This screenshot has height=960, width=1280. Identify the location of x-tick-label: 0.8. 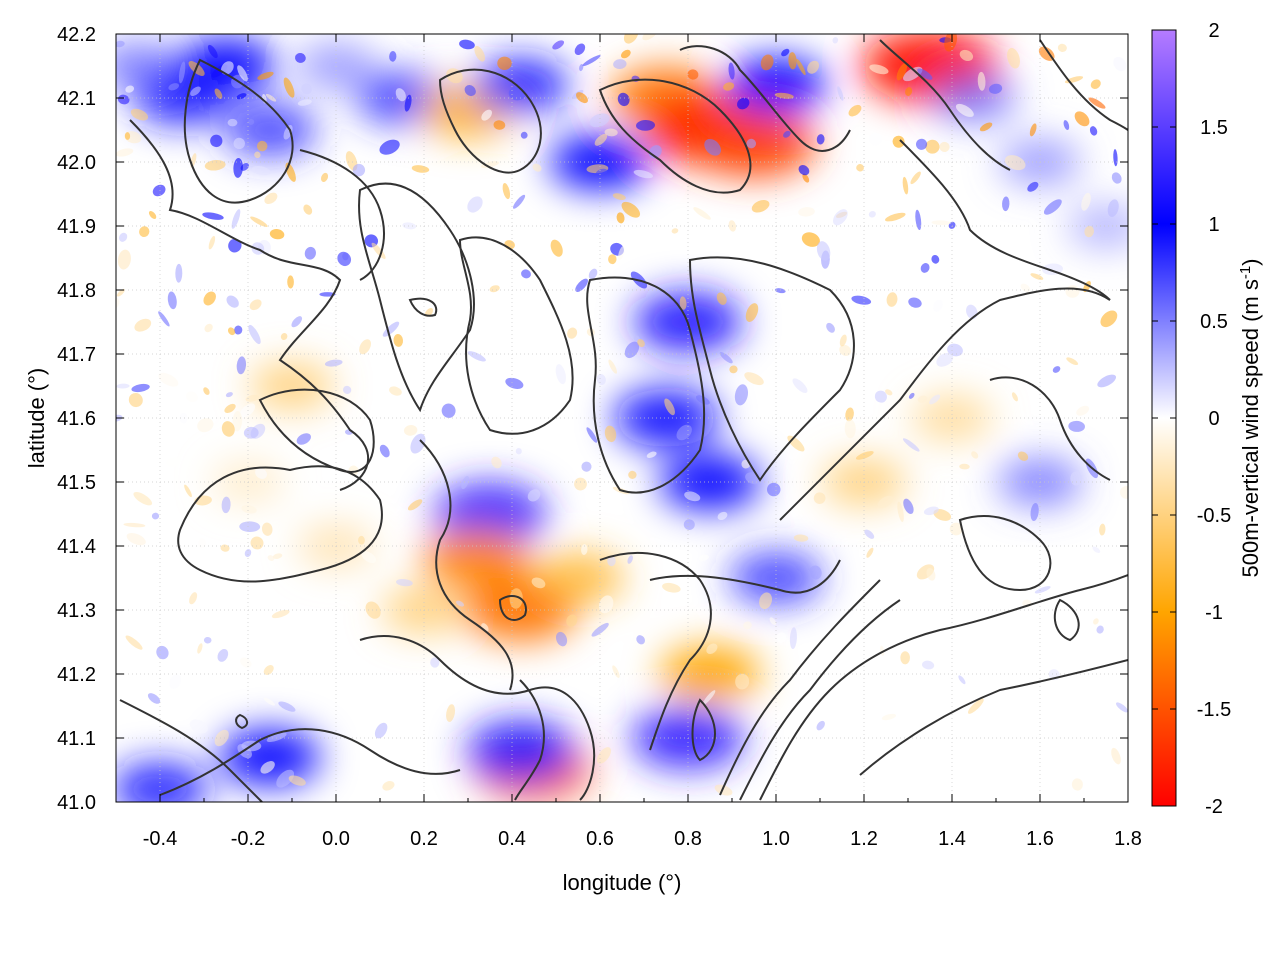
(688, 839).